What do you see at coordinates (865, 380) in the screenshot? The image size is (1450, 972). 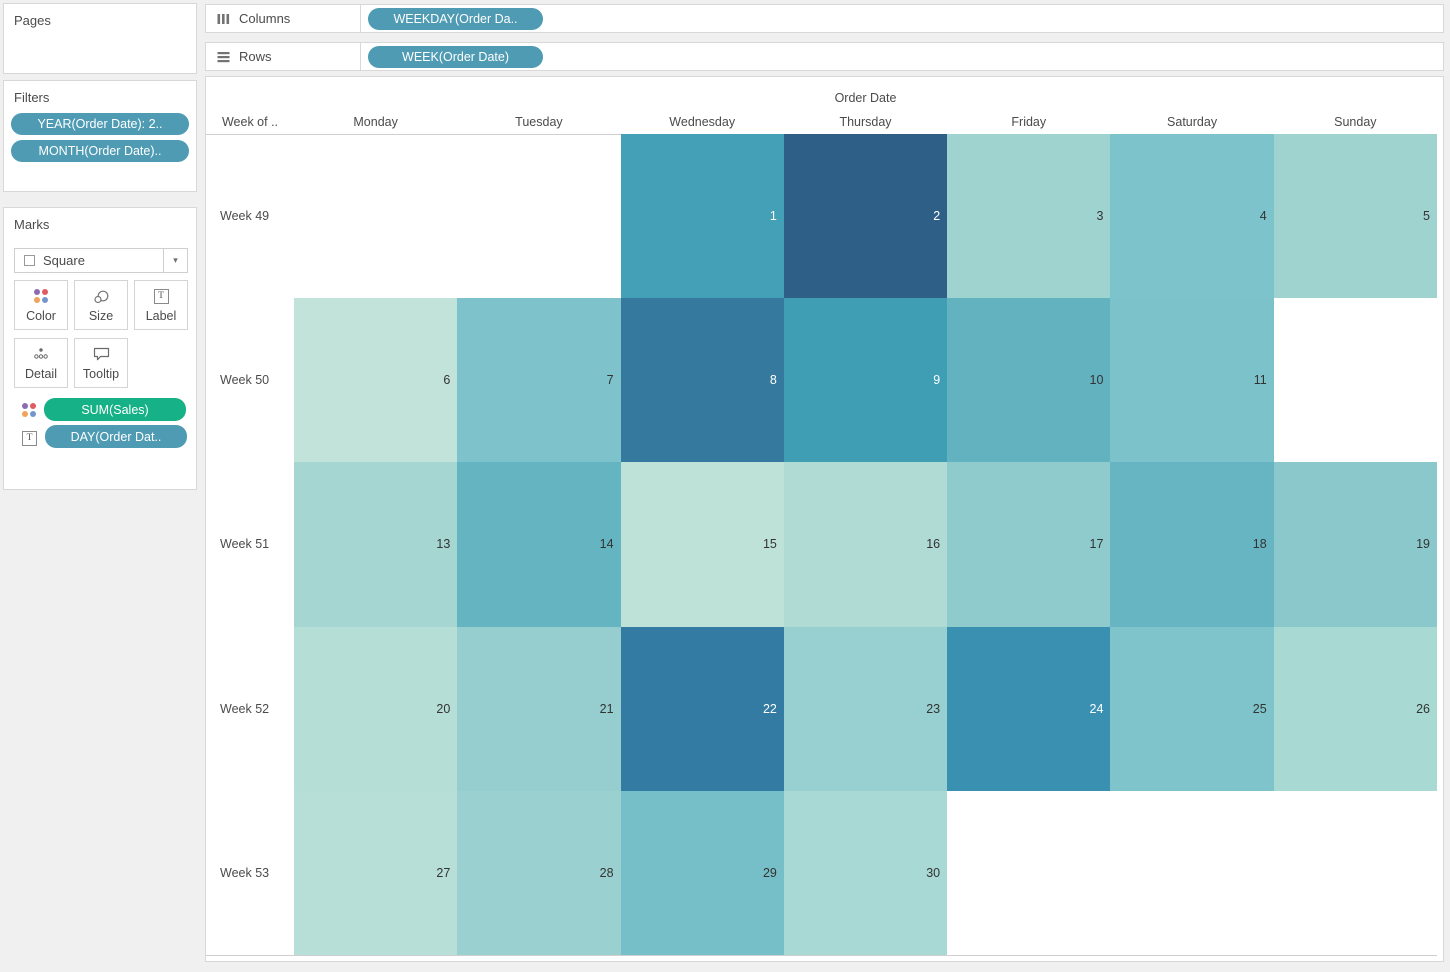 I see `calendar-cell: 9` at bounding box center [865, 380].